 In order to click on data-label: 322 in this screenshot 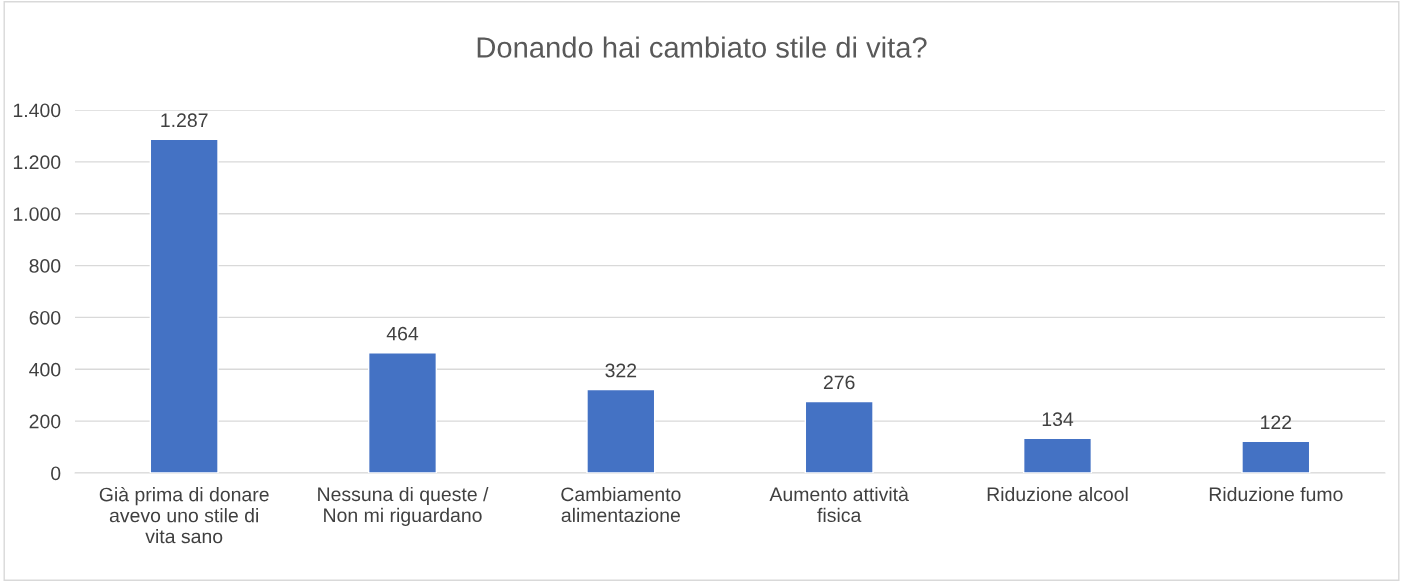, I will do `click(621, 370)`.